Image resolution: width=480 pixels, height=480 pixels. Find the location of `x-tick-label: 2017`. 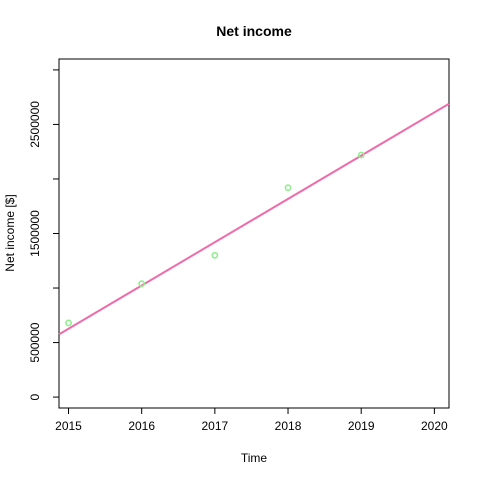

x-tick-label: 2017 is located at coordinates (215, 426).